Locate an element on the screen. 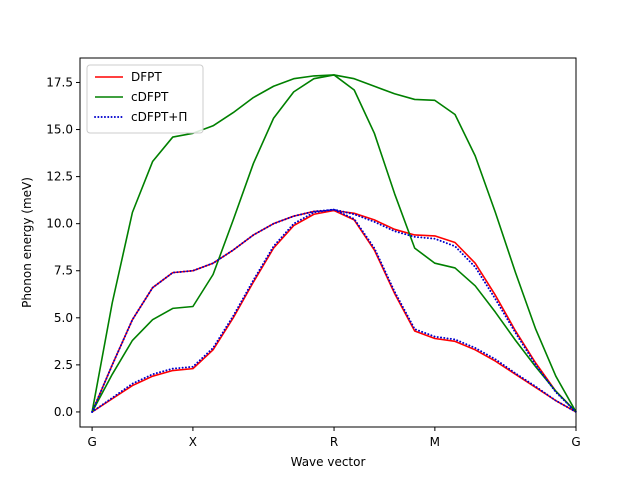 This screenshot has height=480, width=640. x-tick-label: R is located at coordinates (334, 442).